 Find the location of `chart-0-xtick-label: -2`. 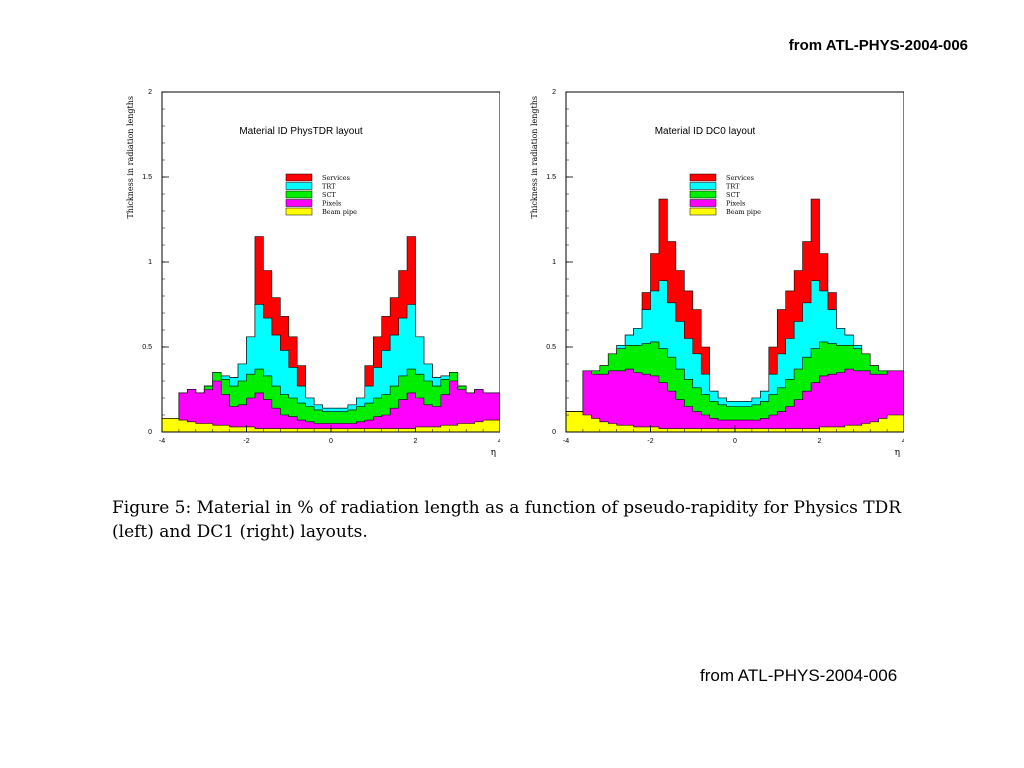

chart-0-xtick-label: -2 is located at coordinates (246, 441).